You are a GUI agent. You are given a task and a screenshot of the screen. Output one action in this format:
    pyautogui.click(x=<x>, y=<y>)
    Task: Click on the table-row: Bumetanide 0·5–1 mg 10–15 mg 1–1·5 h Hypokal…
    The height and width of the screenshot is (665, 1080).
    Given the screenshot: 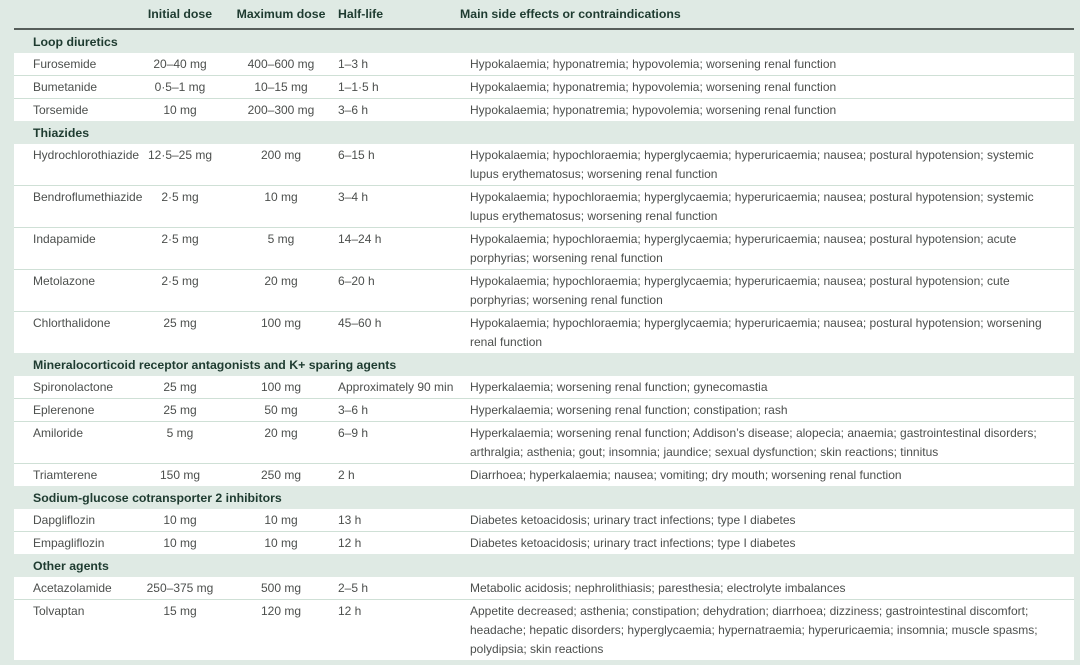 What is the action you would take?
    pyautogui.click(x=544, y=86)
    